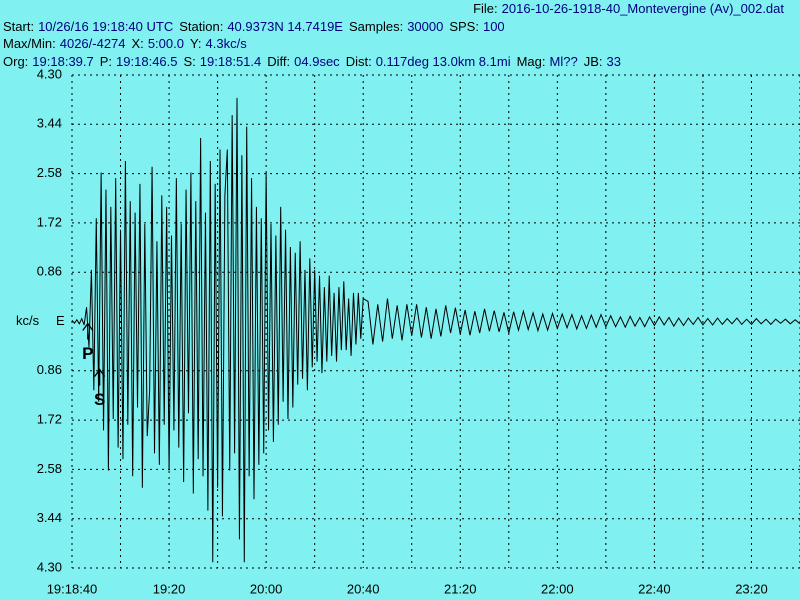  Describe the element at coordinates (63, 61) in the screenshot. I see `header-value: 19:18:39.7` at that location.